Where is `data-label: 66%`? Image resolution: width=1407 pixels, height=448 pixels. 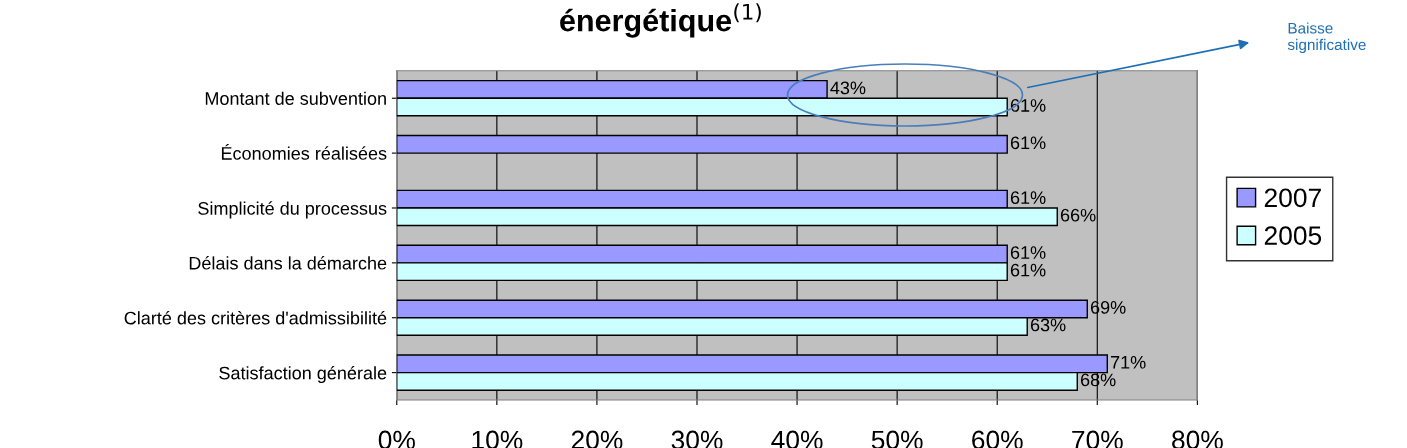 data-label: 66% is located at coordinates (1078, 215).